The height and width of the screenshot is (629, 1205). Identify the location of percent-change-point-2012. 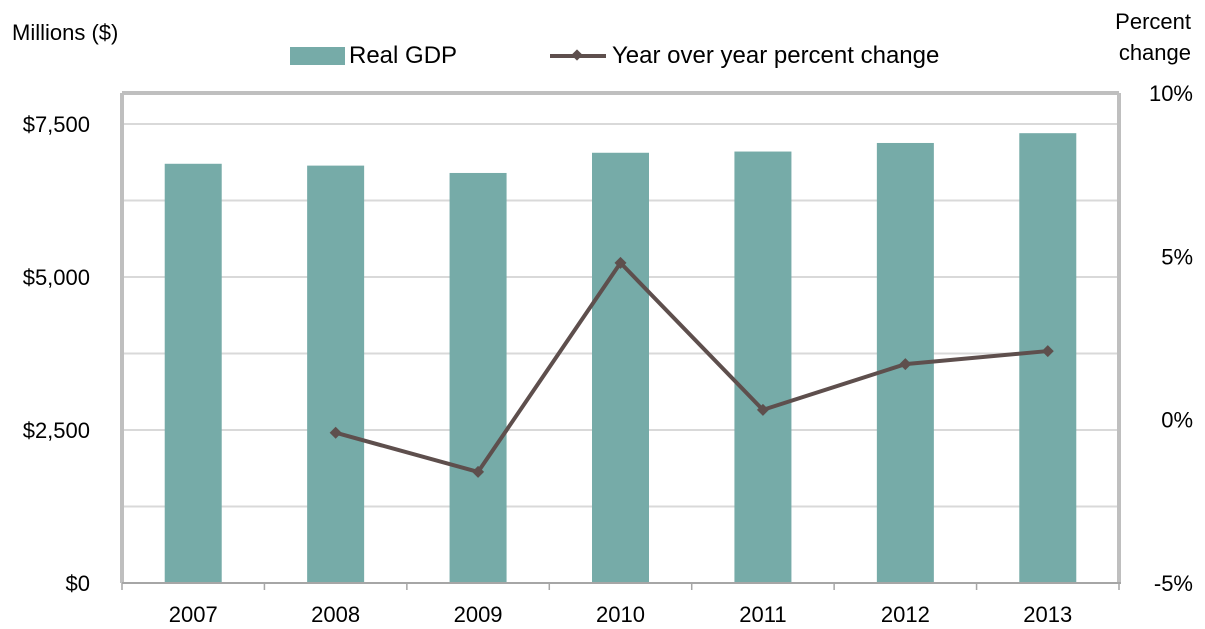
(905, 364).